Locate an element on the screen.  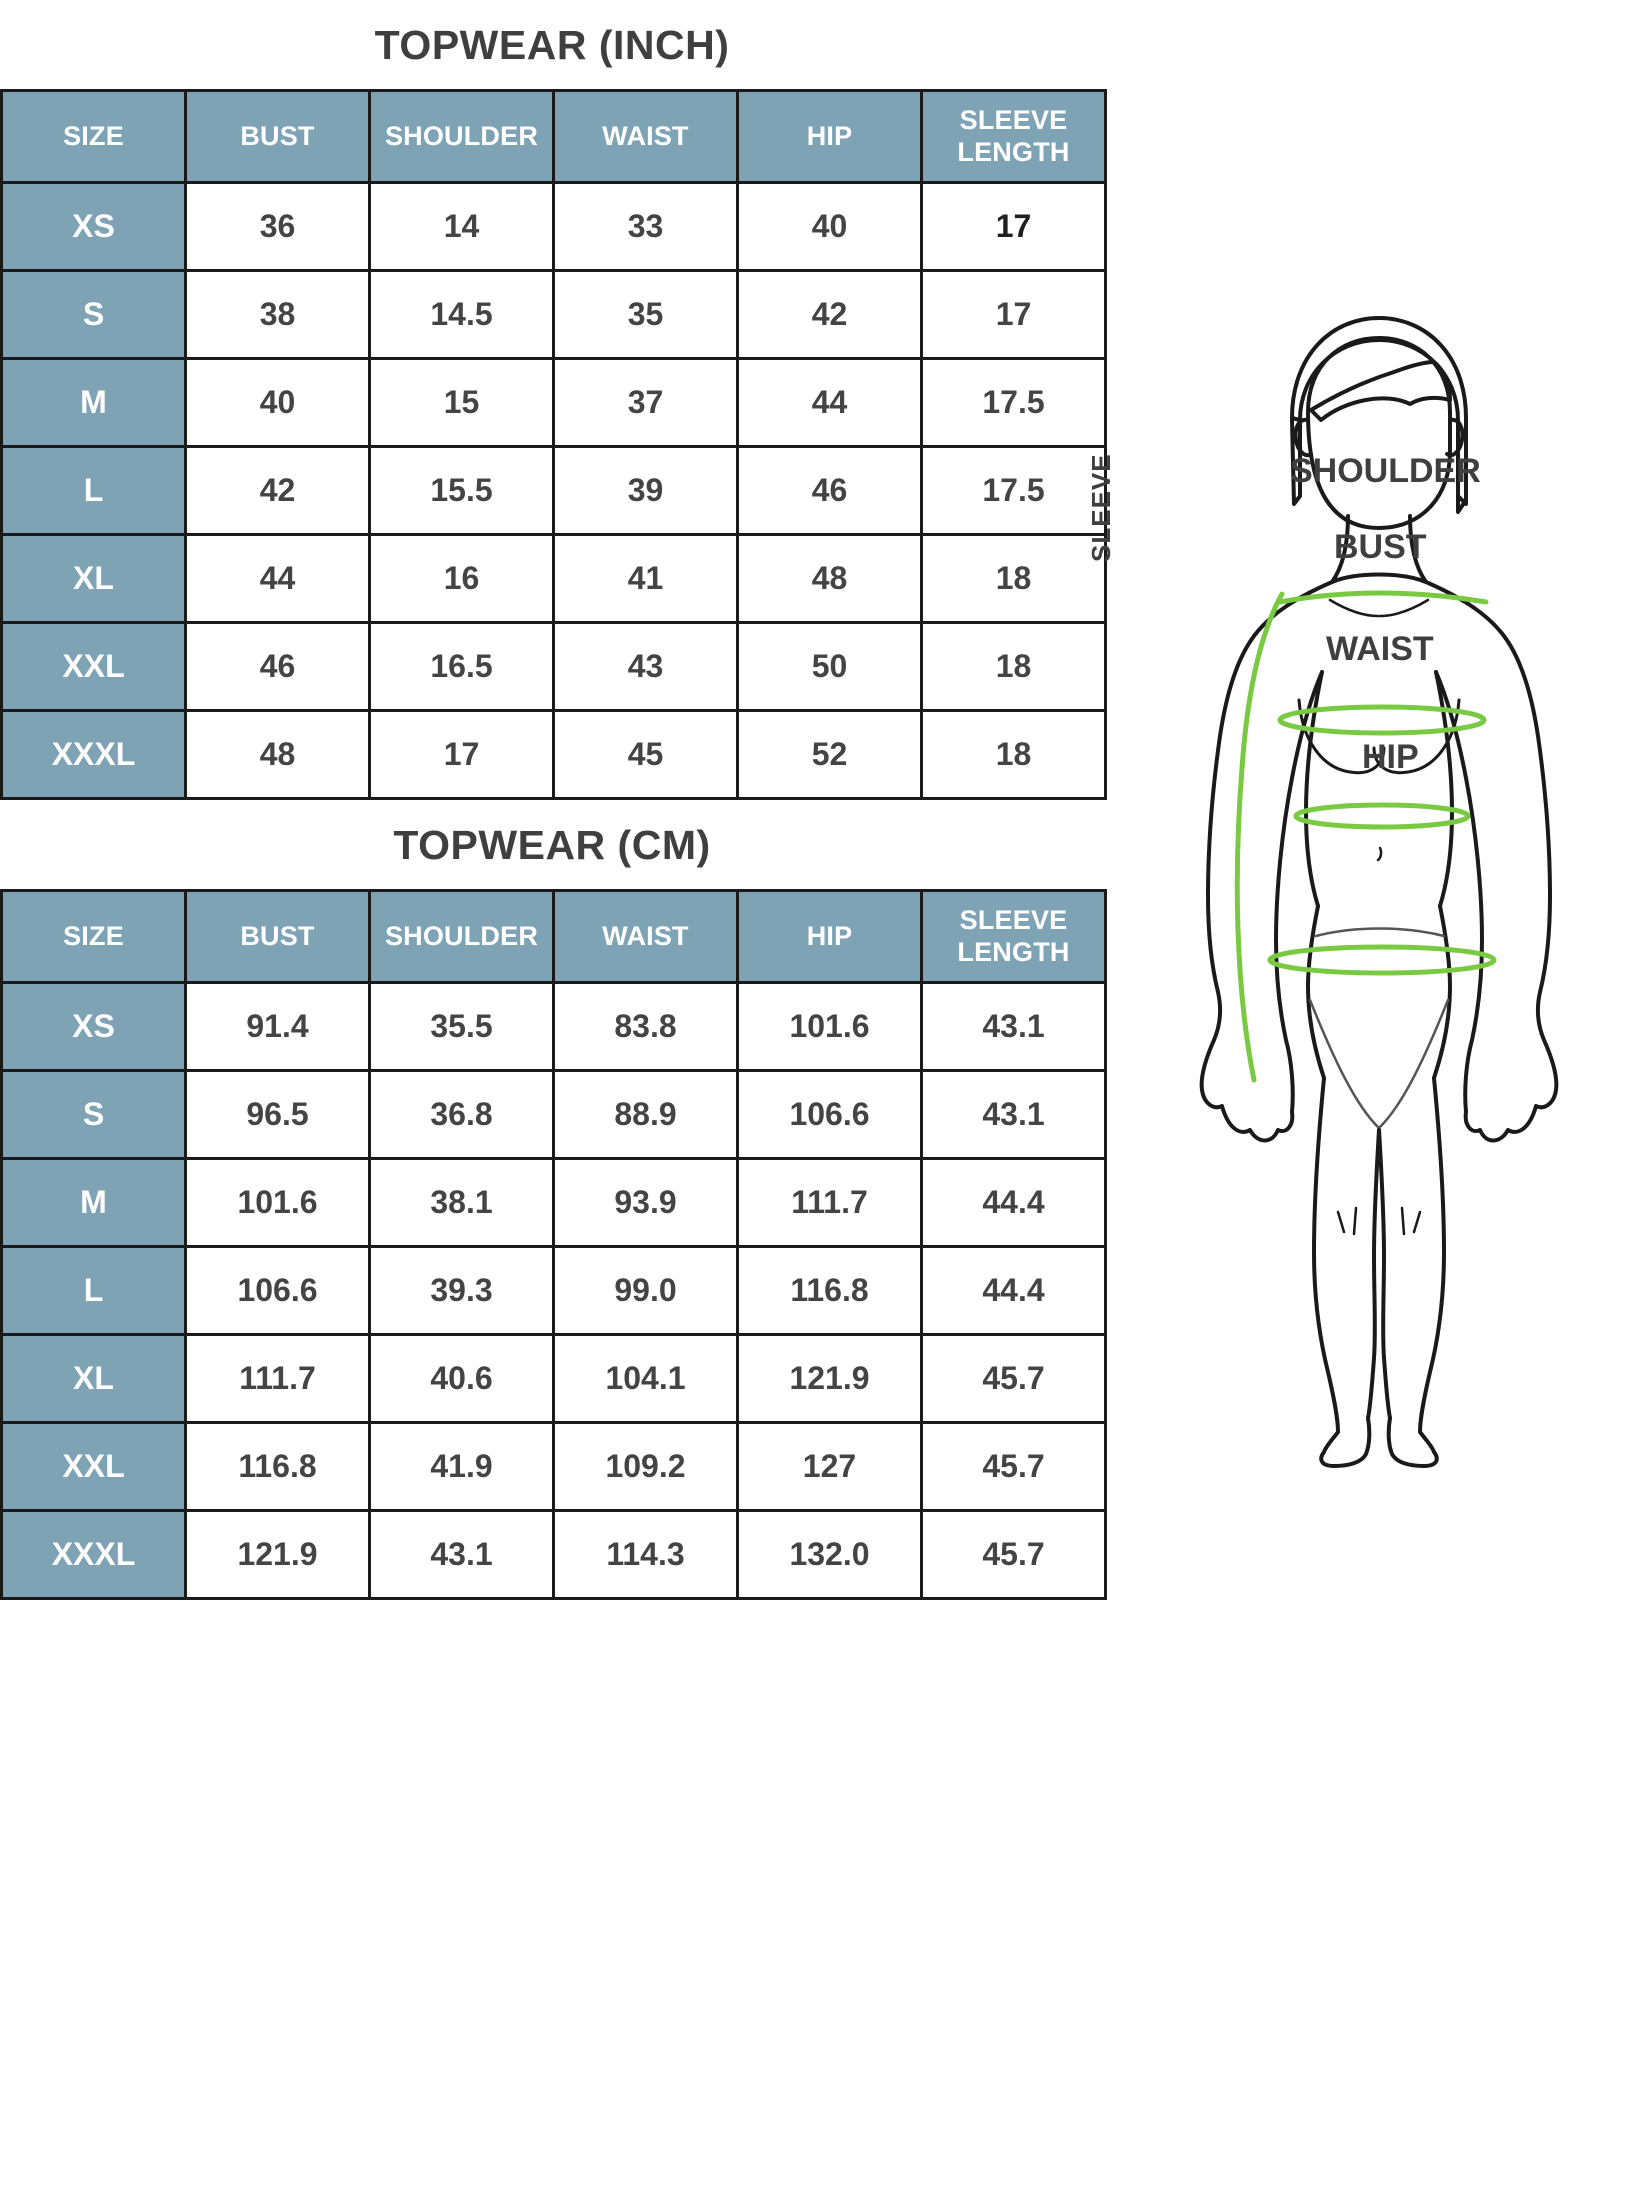
table-row: XXXL 48 17 45 52 18 is located at coordinates (553, 754).